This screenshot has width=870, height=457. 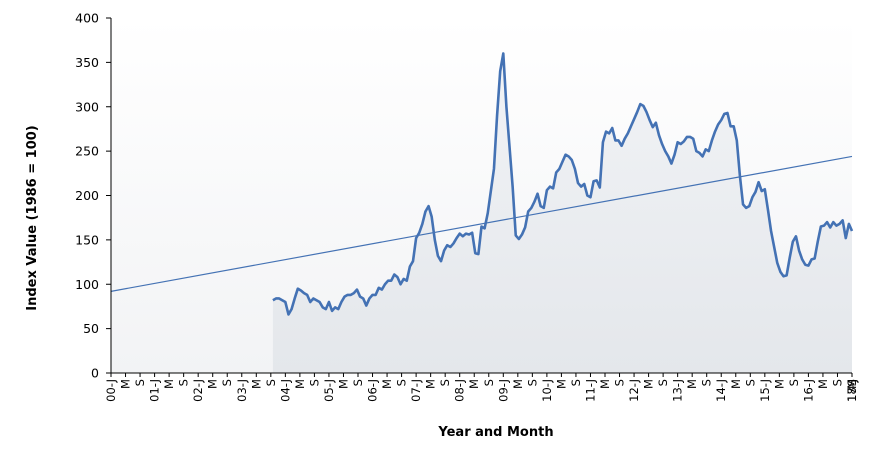 I want to click on x-tick-label: 16-J, so click(x=808, y=390).